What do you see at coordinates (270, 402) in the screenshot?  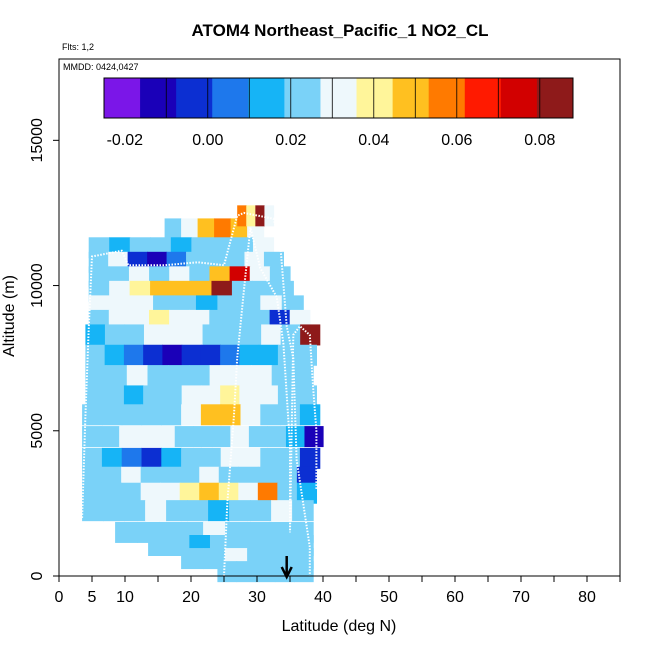 I see `flight-track-line` at bounding box center [270, 402].